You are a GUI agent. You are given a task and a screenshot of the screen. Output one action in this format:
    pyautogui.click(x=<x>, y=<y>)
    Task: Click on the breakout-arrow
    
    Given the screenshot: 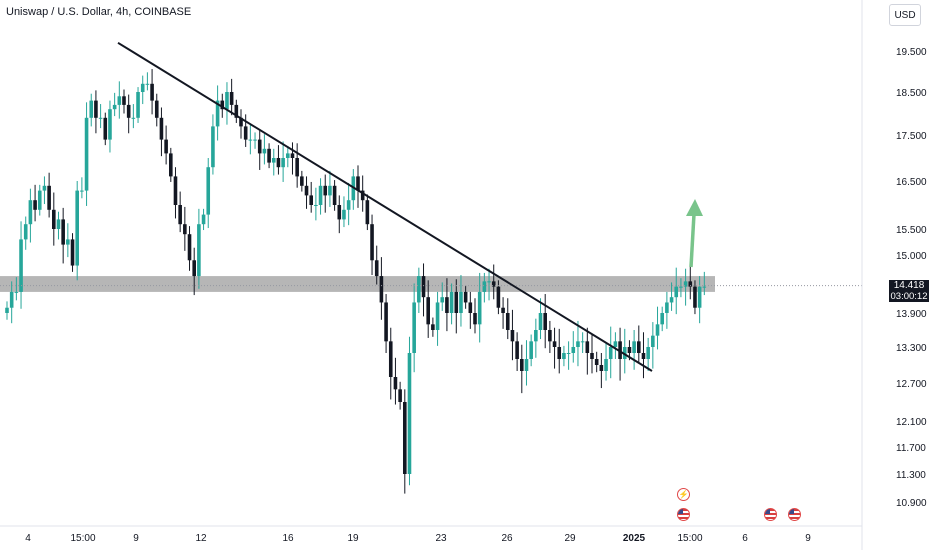 What is the action you would take?
    pyautogui.click(x=694, y=233)
    